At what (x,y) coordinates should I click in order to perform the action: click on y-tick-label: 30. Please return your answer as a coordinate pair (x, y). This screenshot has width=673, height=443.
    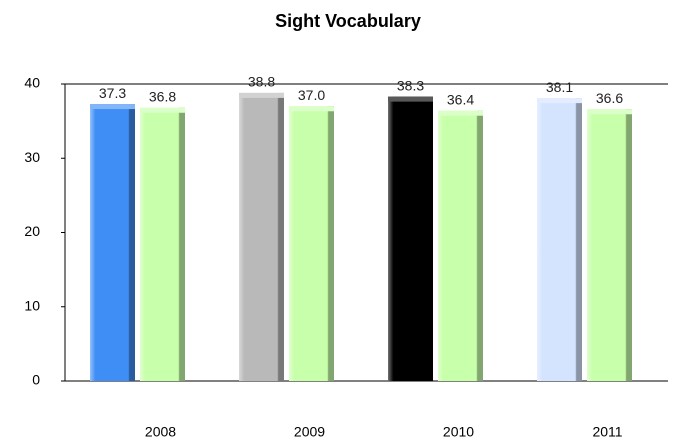
    Looking at the image, I should click on (32, 157).